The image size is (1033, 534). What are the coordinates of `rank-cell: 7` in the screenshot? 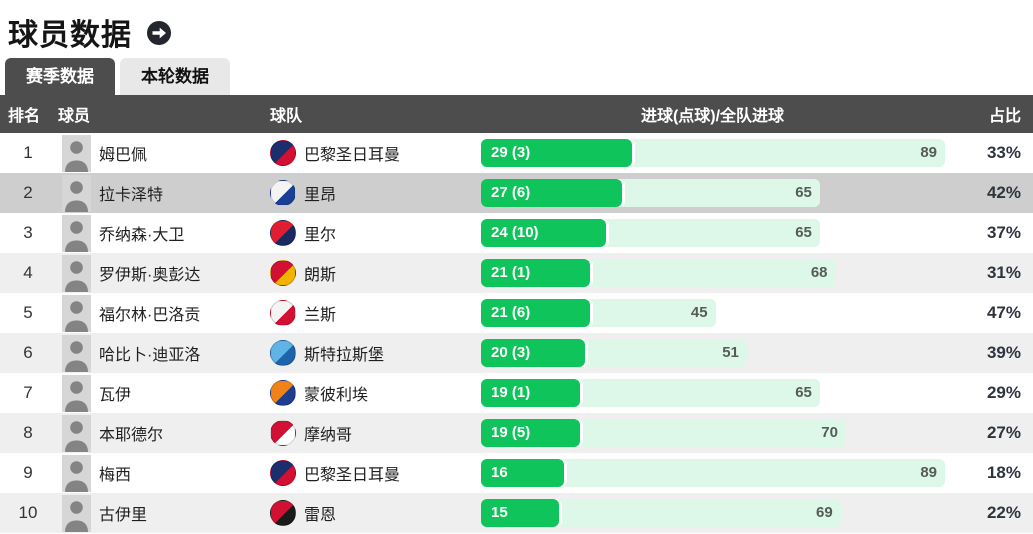 It's located at (28, 393).